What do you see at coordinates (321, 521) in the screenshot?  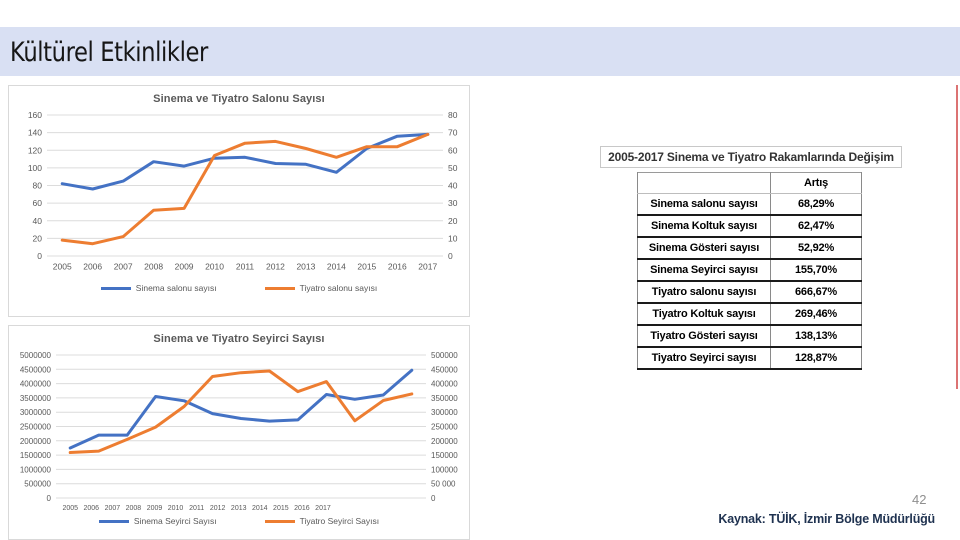 I see `legend-item: Tiyatro Seyirci Sayısı` at bounding box center [321, 521].